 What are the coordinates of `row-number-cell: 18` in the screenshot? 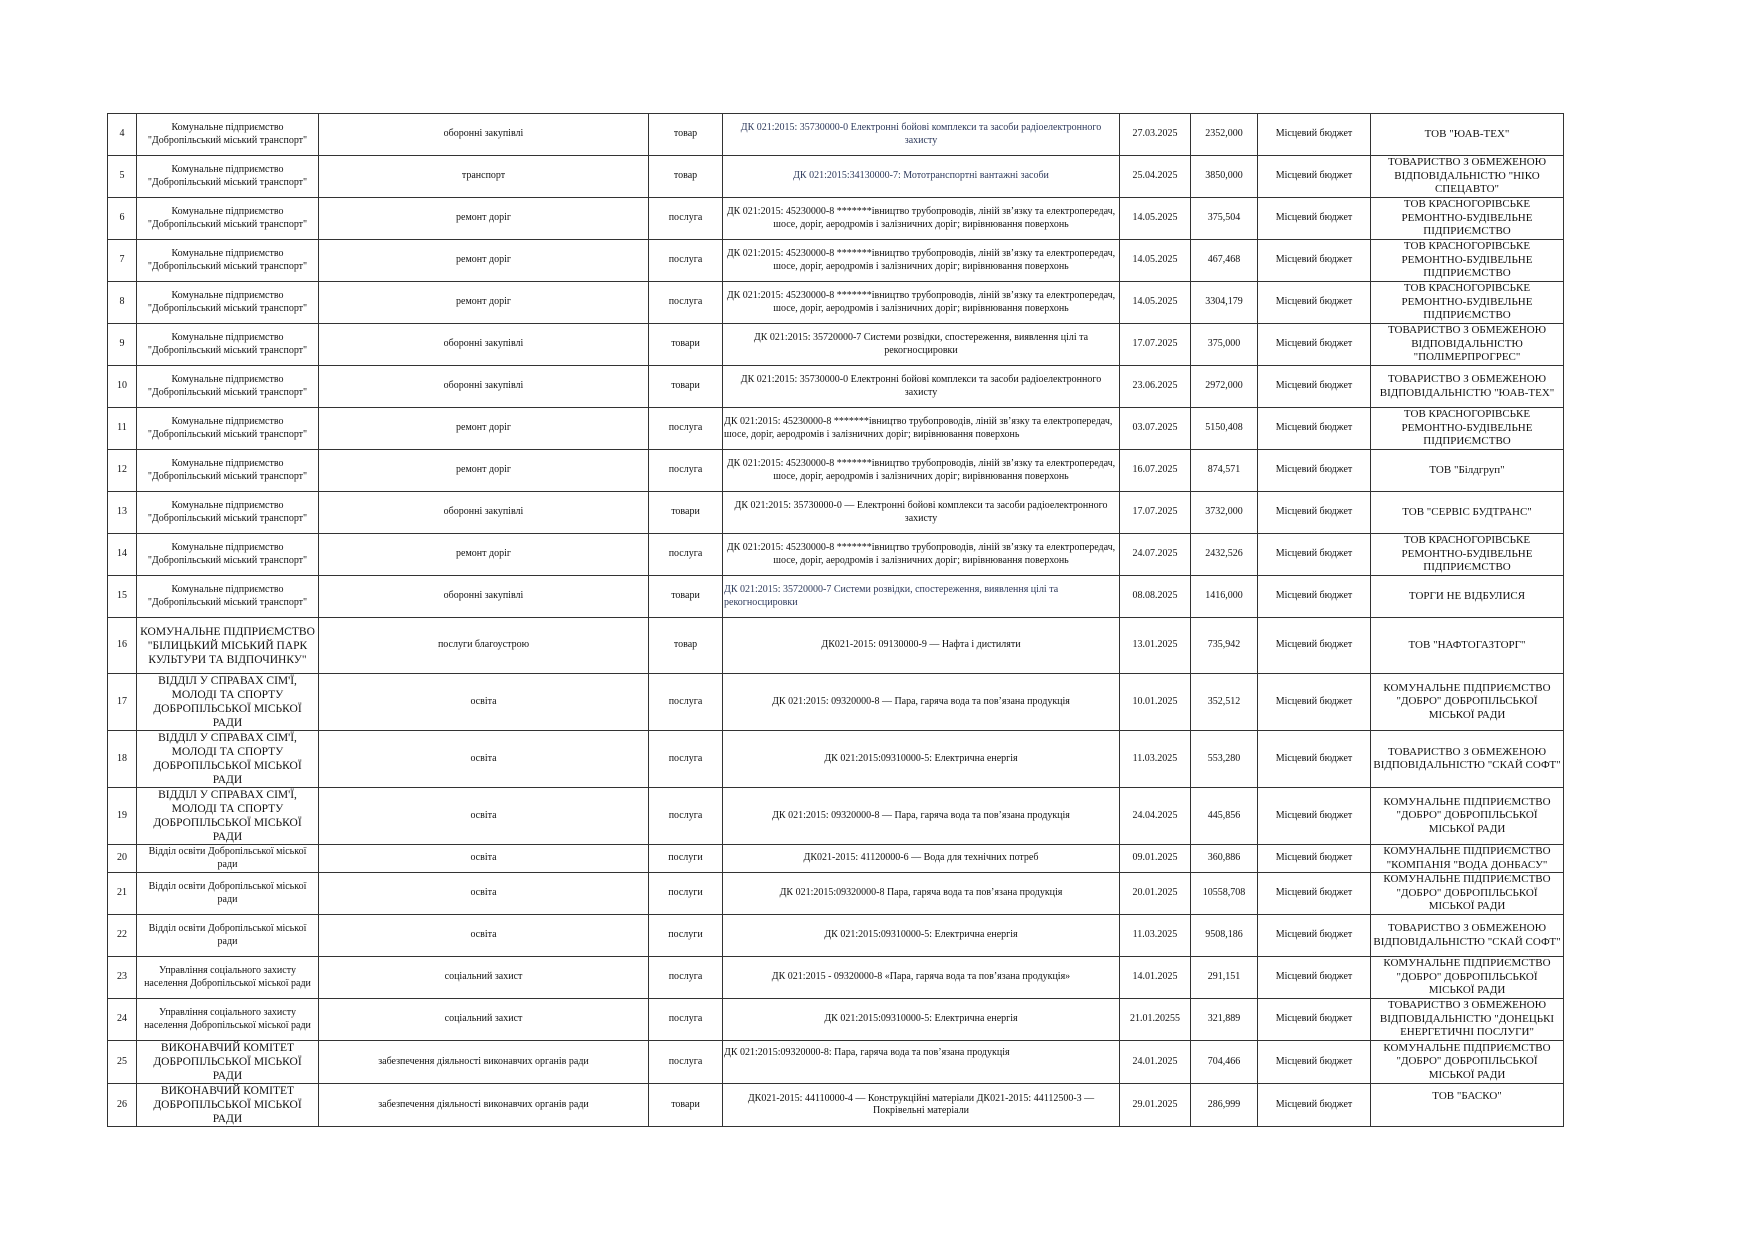 It's located at (122, 759).